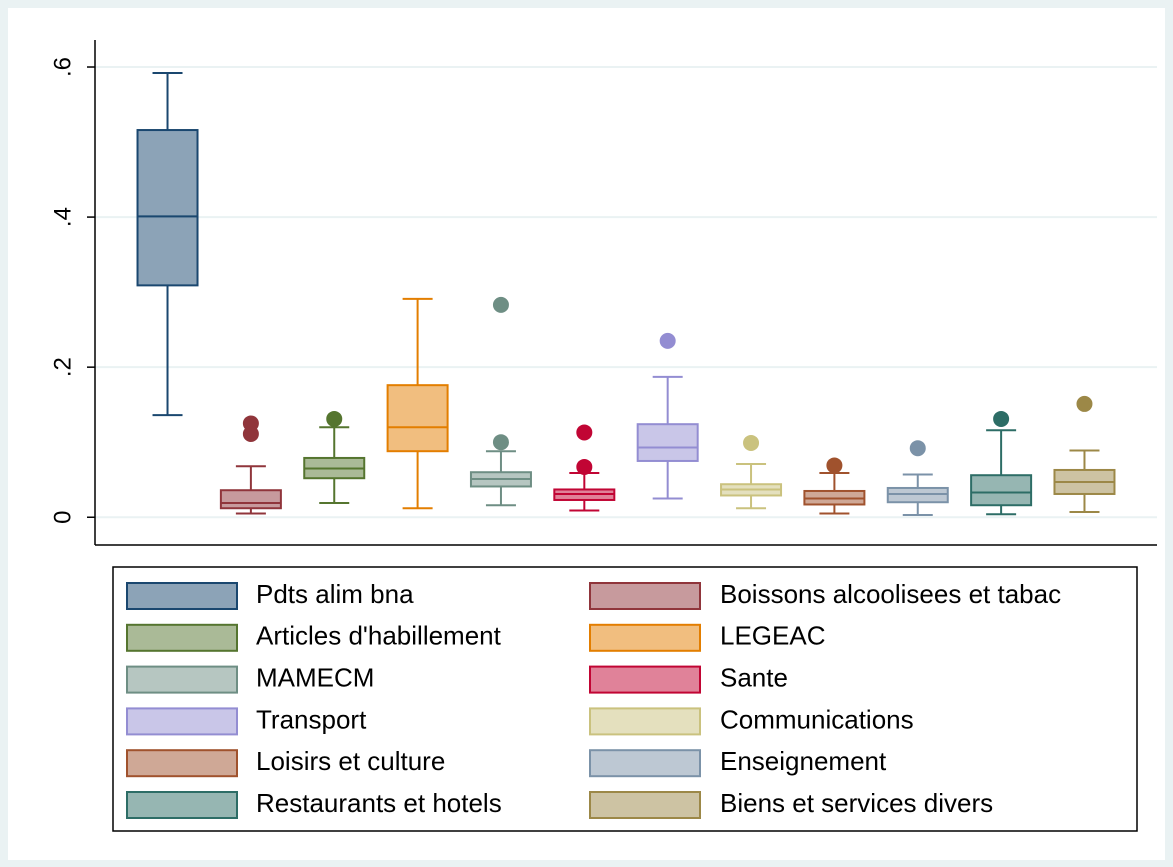 This screenshot has height=867, width=1173. I want to click on y-tick-label: .2, so click(62, 367).